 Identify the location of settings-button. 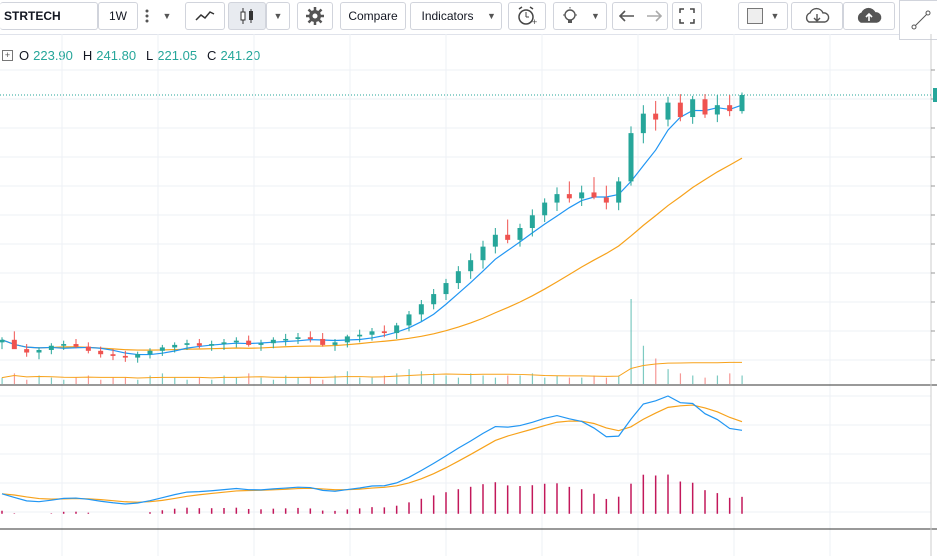
(315, 16).